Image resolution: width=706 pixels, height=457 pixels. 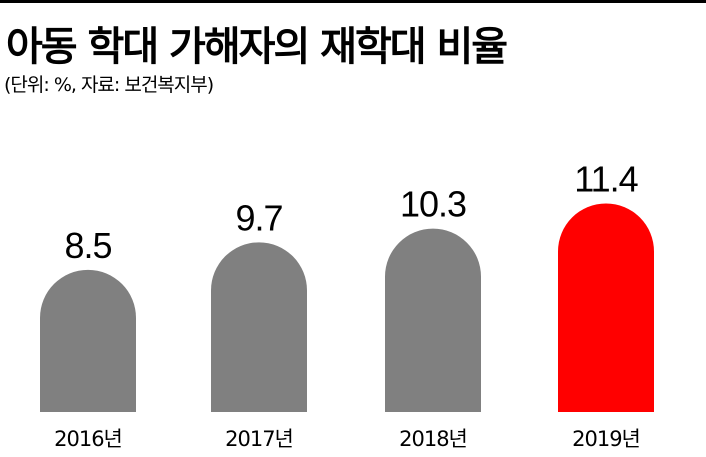 I want to click on category-label: 2017년, so click(x=259, y=439).